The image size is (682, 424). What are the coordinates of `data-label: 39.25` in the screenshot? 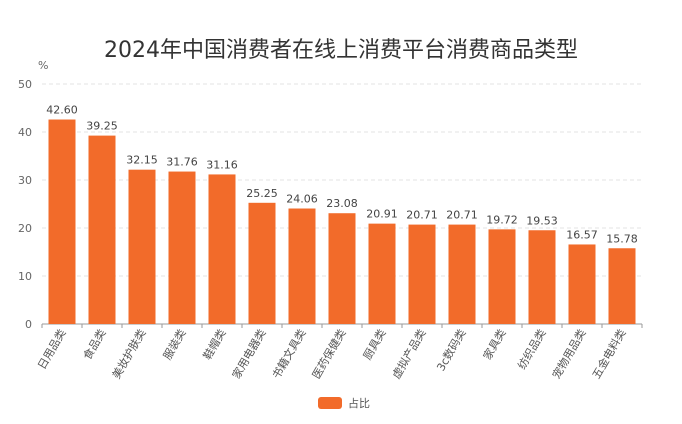 It's located at (102, 126).